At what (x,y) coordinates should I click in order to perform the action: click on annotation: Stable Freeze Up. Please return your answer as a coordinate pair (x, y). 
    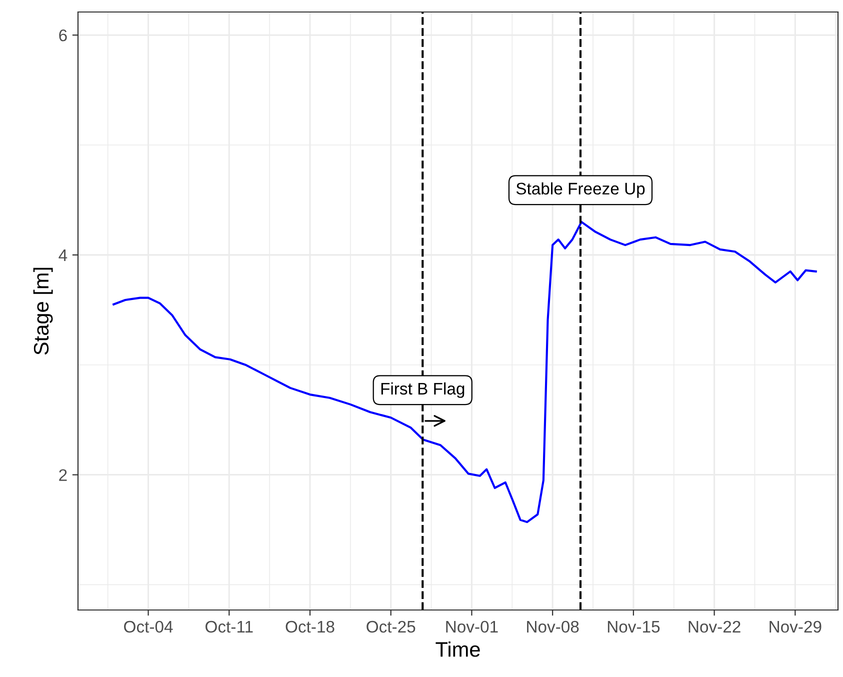
    Looking at the image, I should click on (580, 190).